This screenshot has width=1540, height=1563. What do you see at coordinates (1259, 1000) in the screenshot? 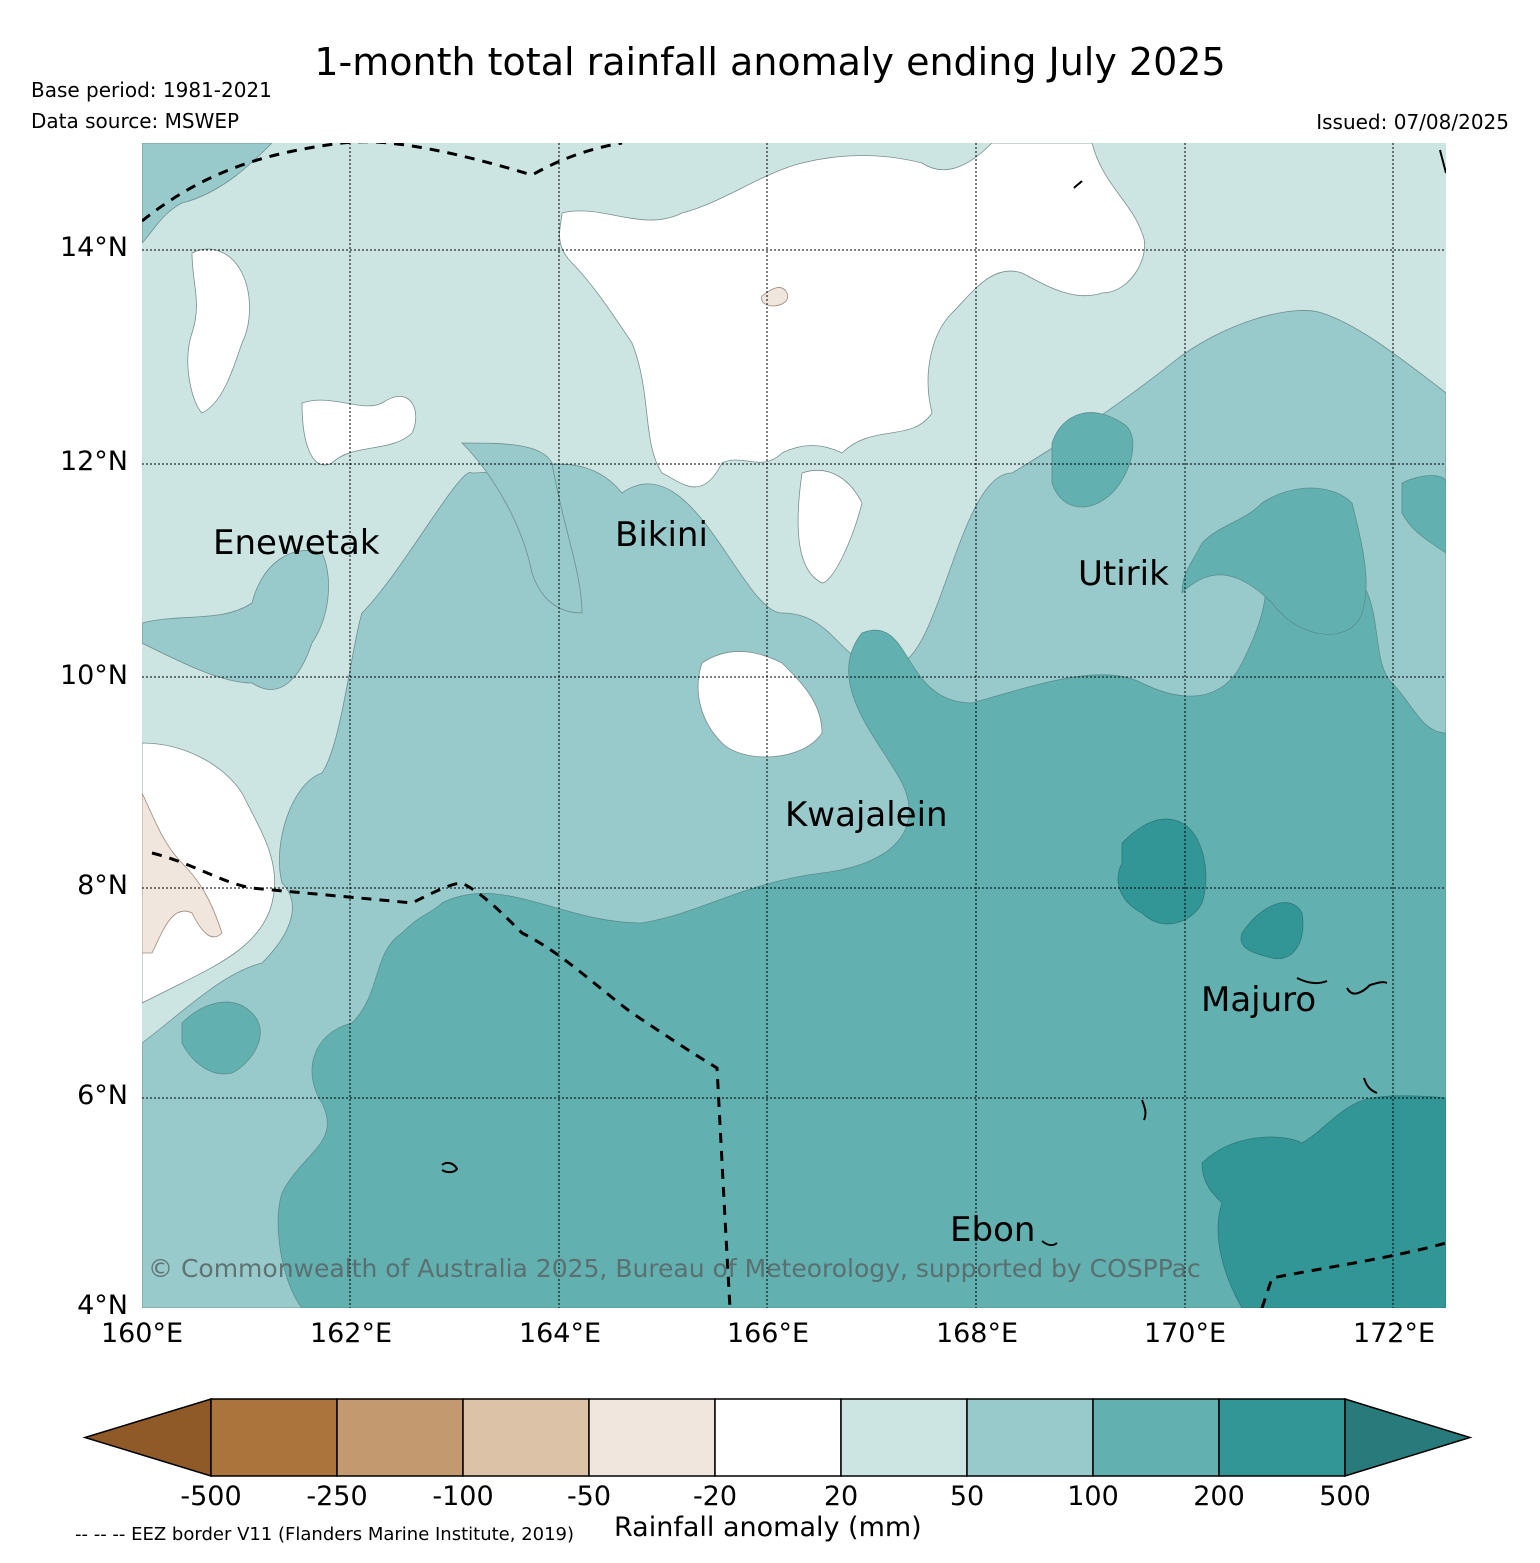
I see `place-label-majuro: Majuro` at bounding box center [1259, 1000].